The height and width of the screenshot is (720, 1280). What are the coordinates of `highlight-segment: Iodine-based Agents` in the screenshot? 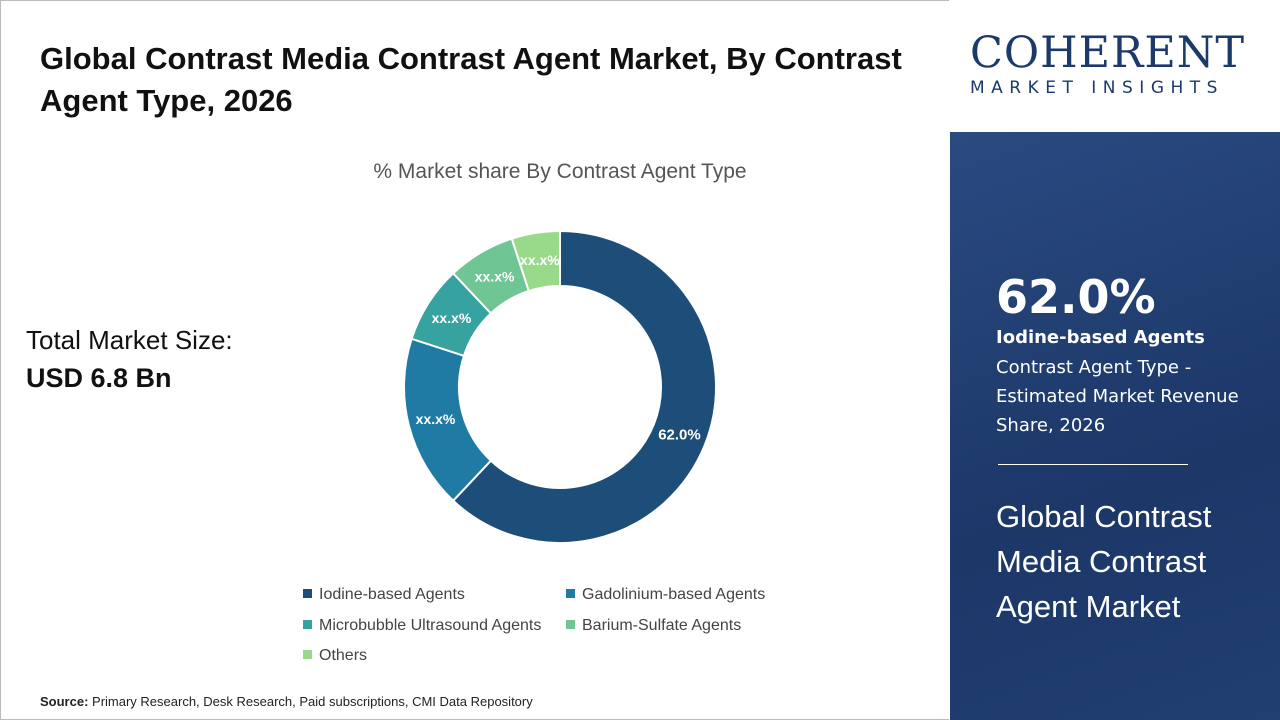 It's located at (1100, 337).